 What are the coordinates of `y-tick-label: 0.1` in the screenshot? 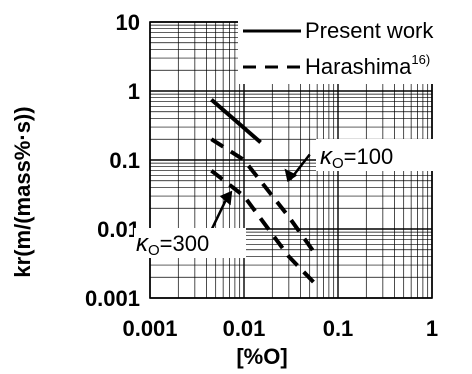 It's located at (124, 160).